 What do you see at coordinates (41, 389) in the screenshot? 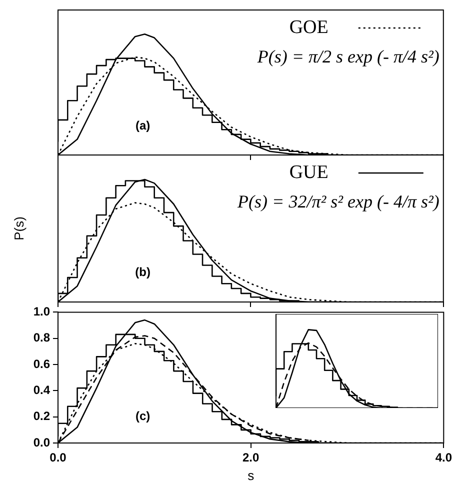
I see `y-tick-label: 0.4` at bounding box center [41, 389].